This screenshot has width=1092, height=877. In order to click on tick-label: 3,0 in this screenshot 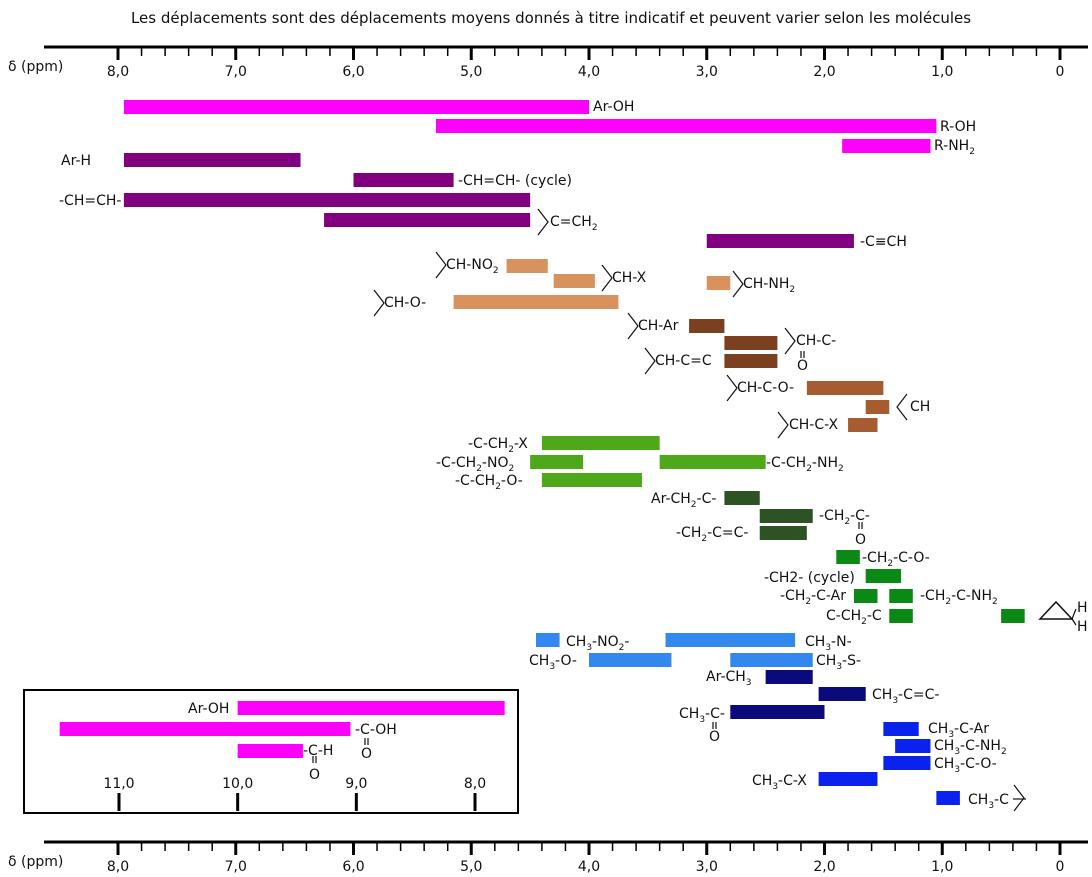, I will do `click(707, 867)`.